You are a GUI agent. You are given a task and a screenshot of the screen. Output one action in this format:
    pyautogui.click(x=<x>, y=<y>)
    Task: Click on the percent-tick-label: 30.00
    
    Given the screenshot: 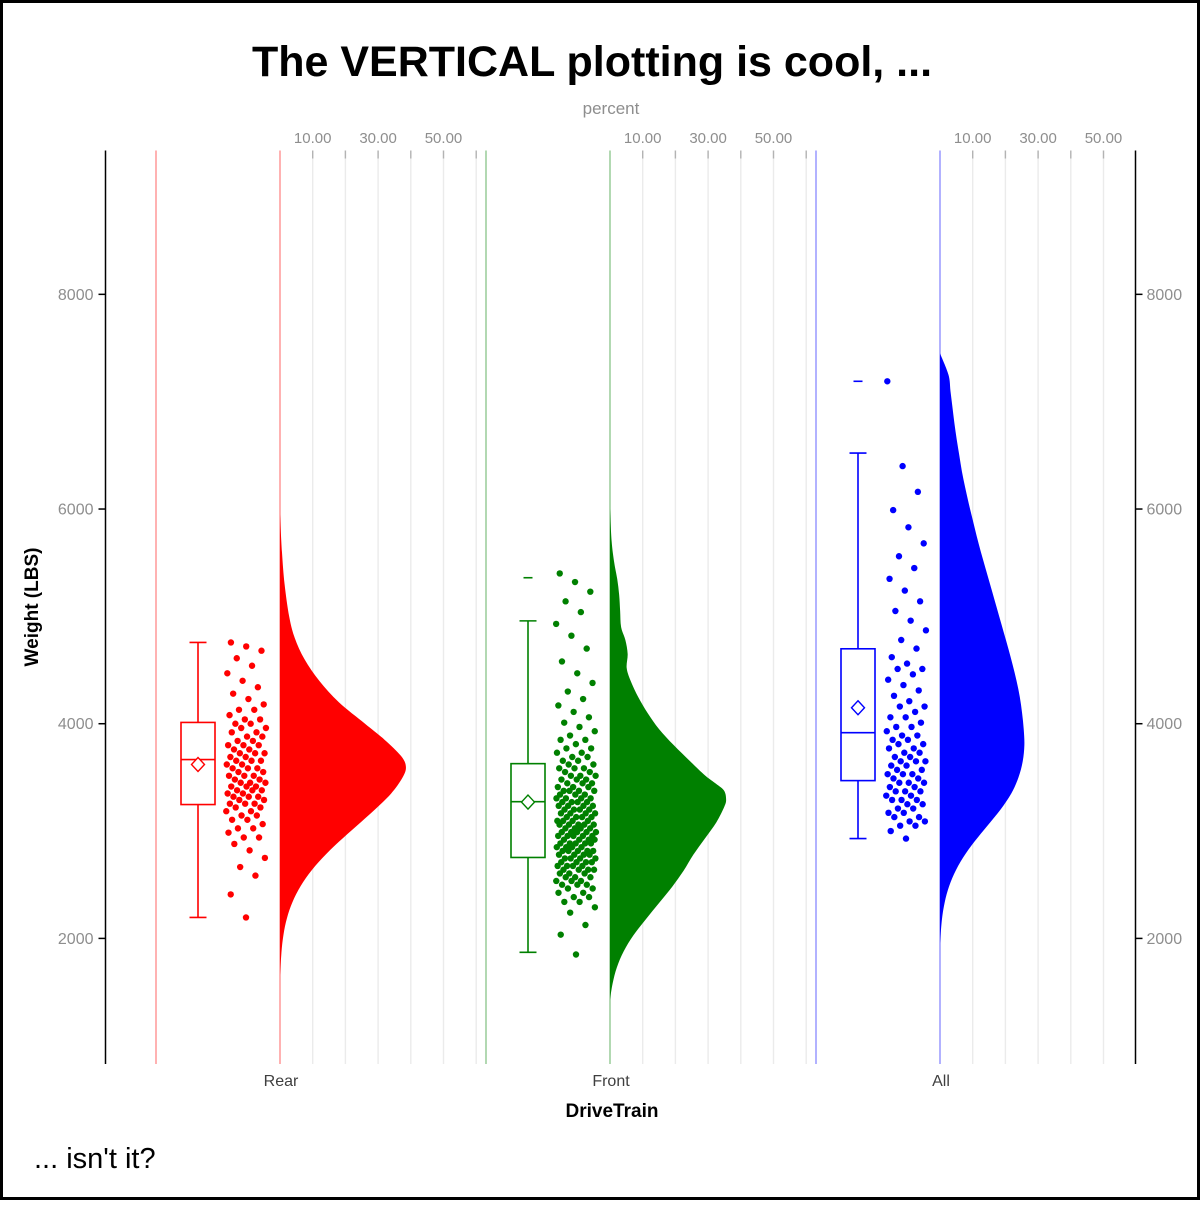 What is the action you would take?
    pyautogui.click(x=708, y=138)
    